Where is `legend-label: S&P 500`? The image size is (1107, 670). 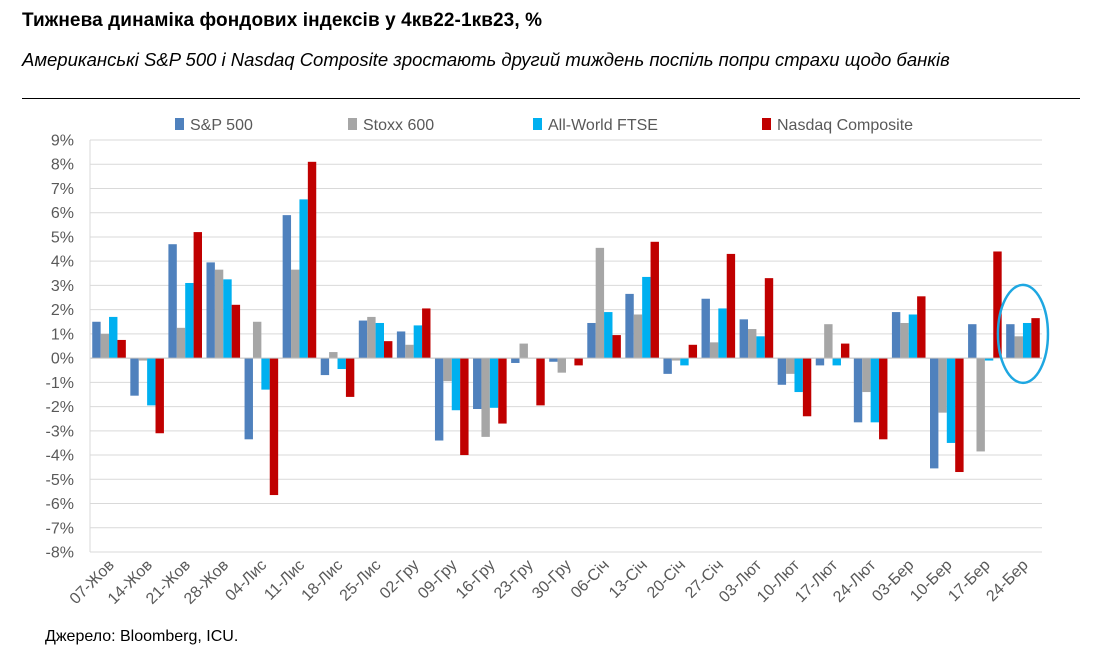 legend-label: S&P 500 is located at coordinates (221, 125).